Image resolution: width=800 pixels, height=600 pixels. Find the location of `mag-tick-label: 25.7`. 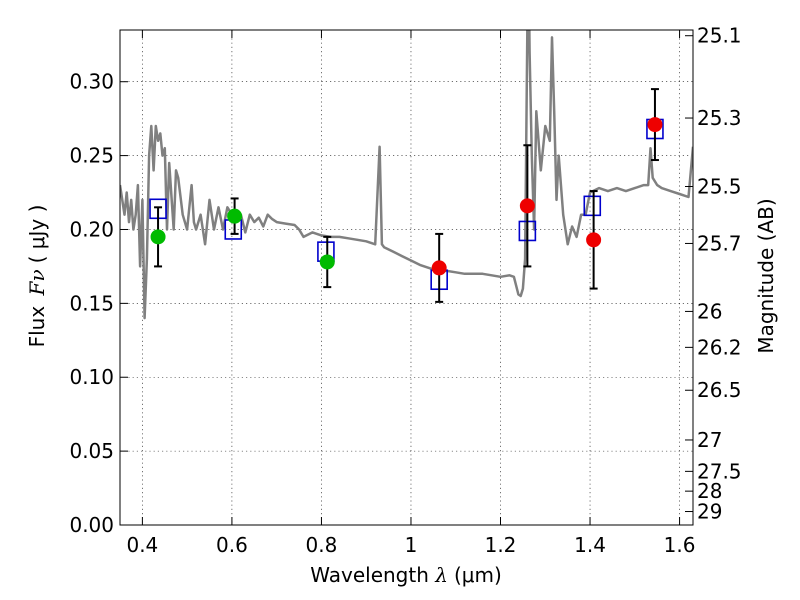

mag-tick-label: 25.7 is located at coordinates (719, 243).